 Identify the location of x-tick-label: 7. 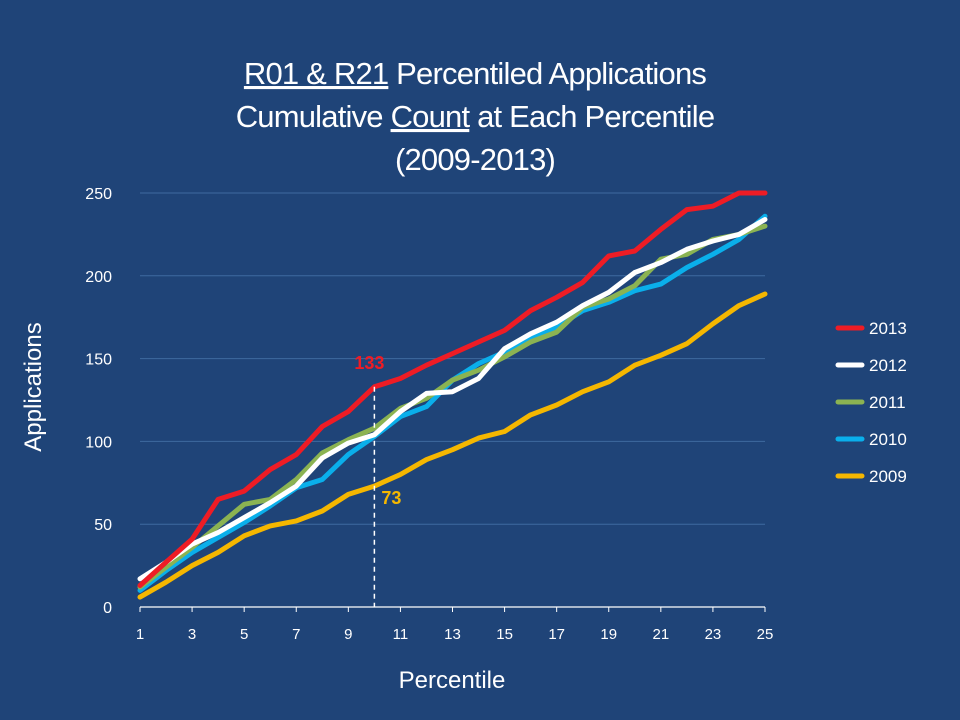
(296, 634).